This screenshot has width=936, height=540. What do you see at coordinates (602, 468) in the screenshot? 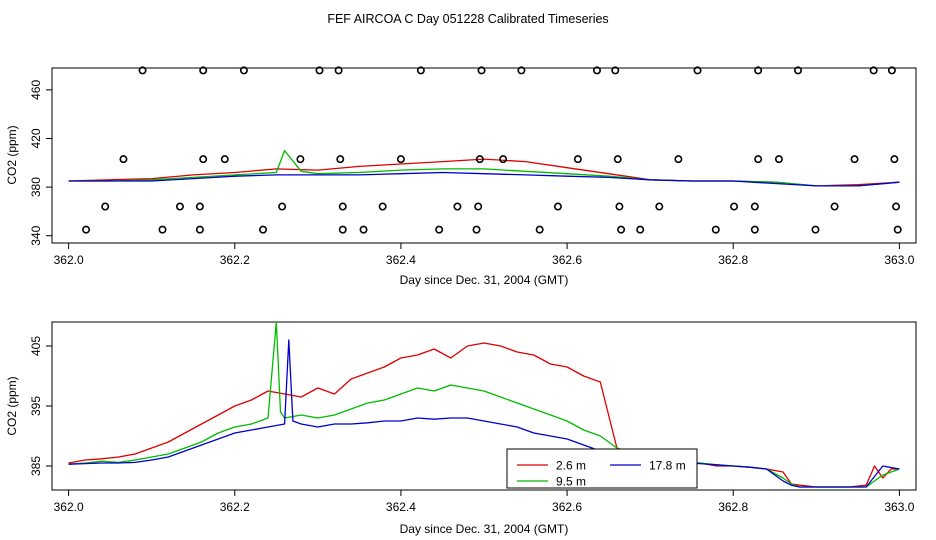
I see `legend: 2.6 m 9.5 m 17.8 m` at bounding box center [602, 468].